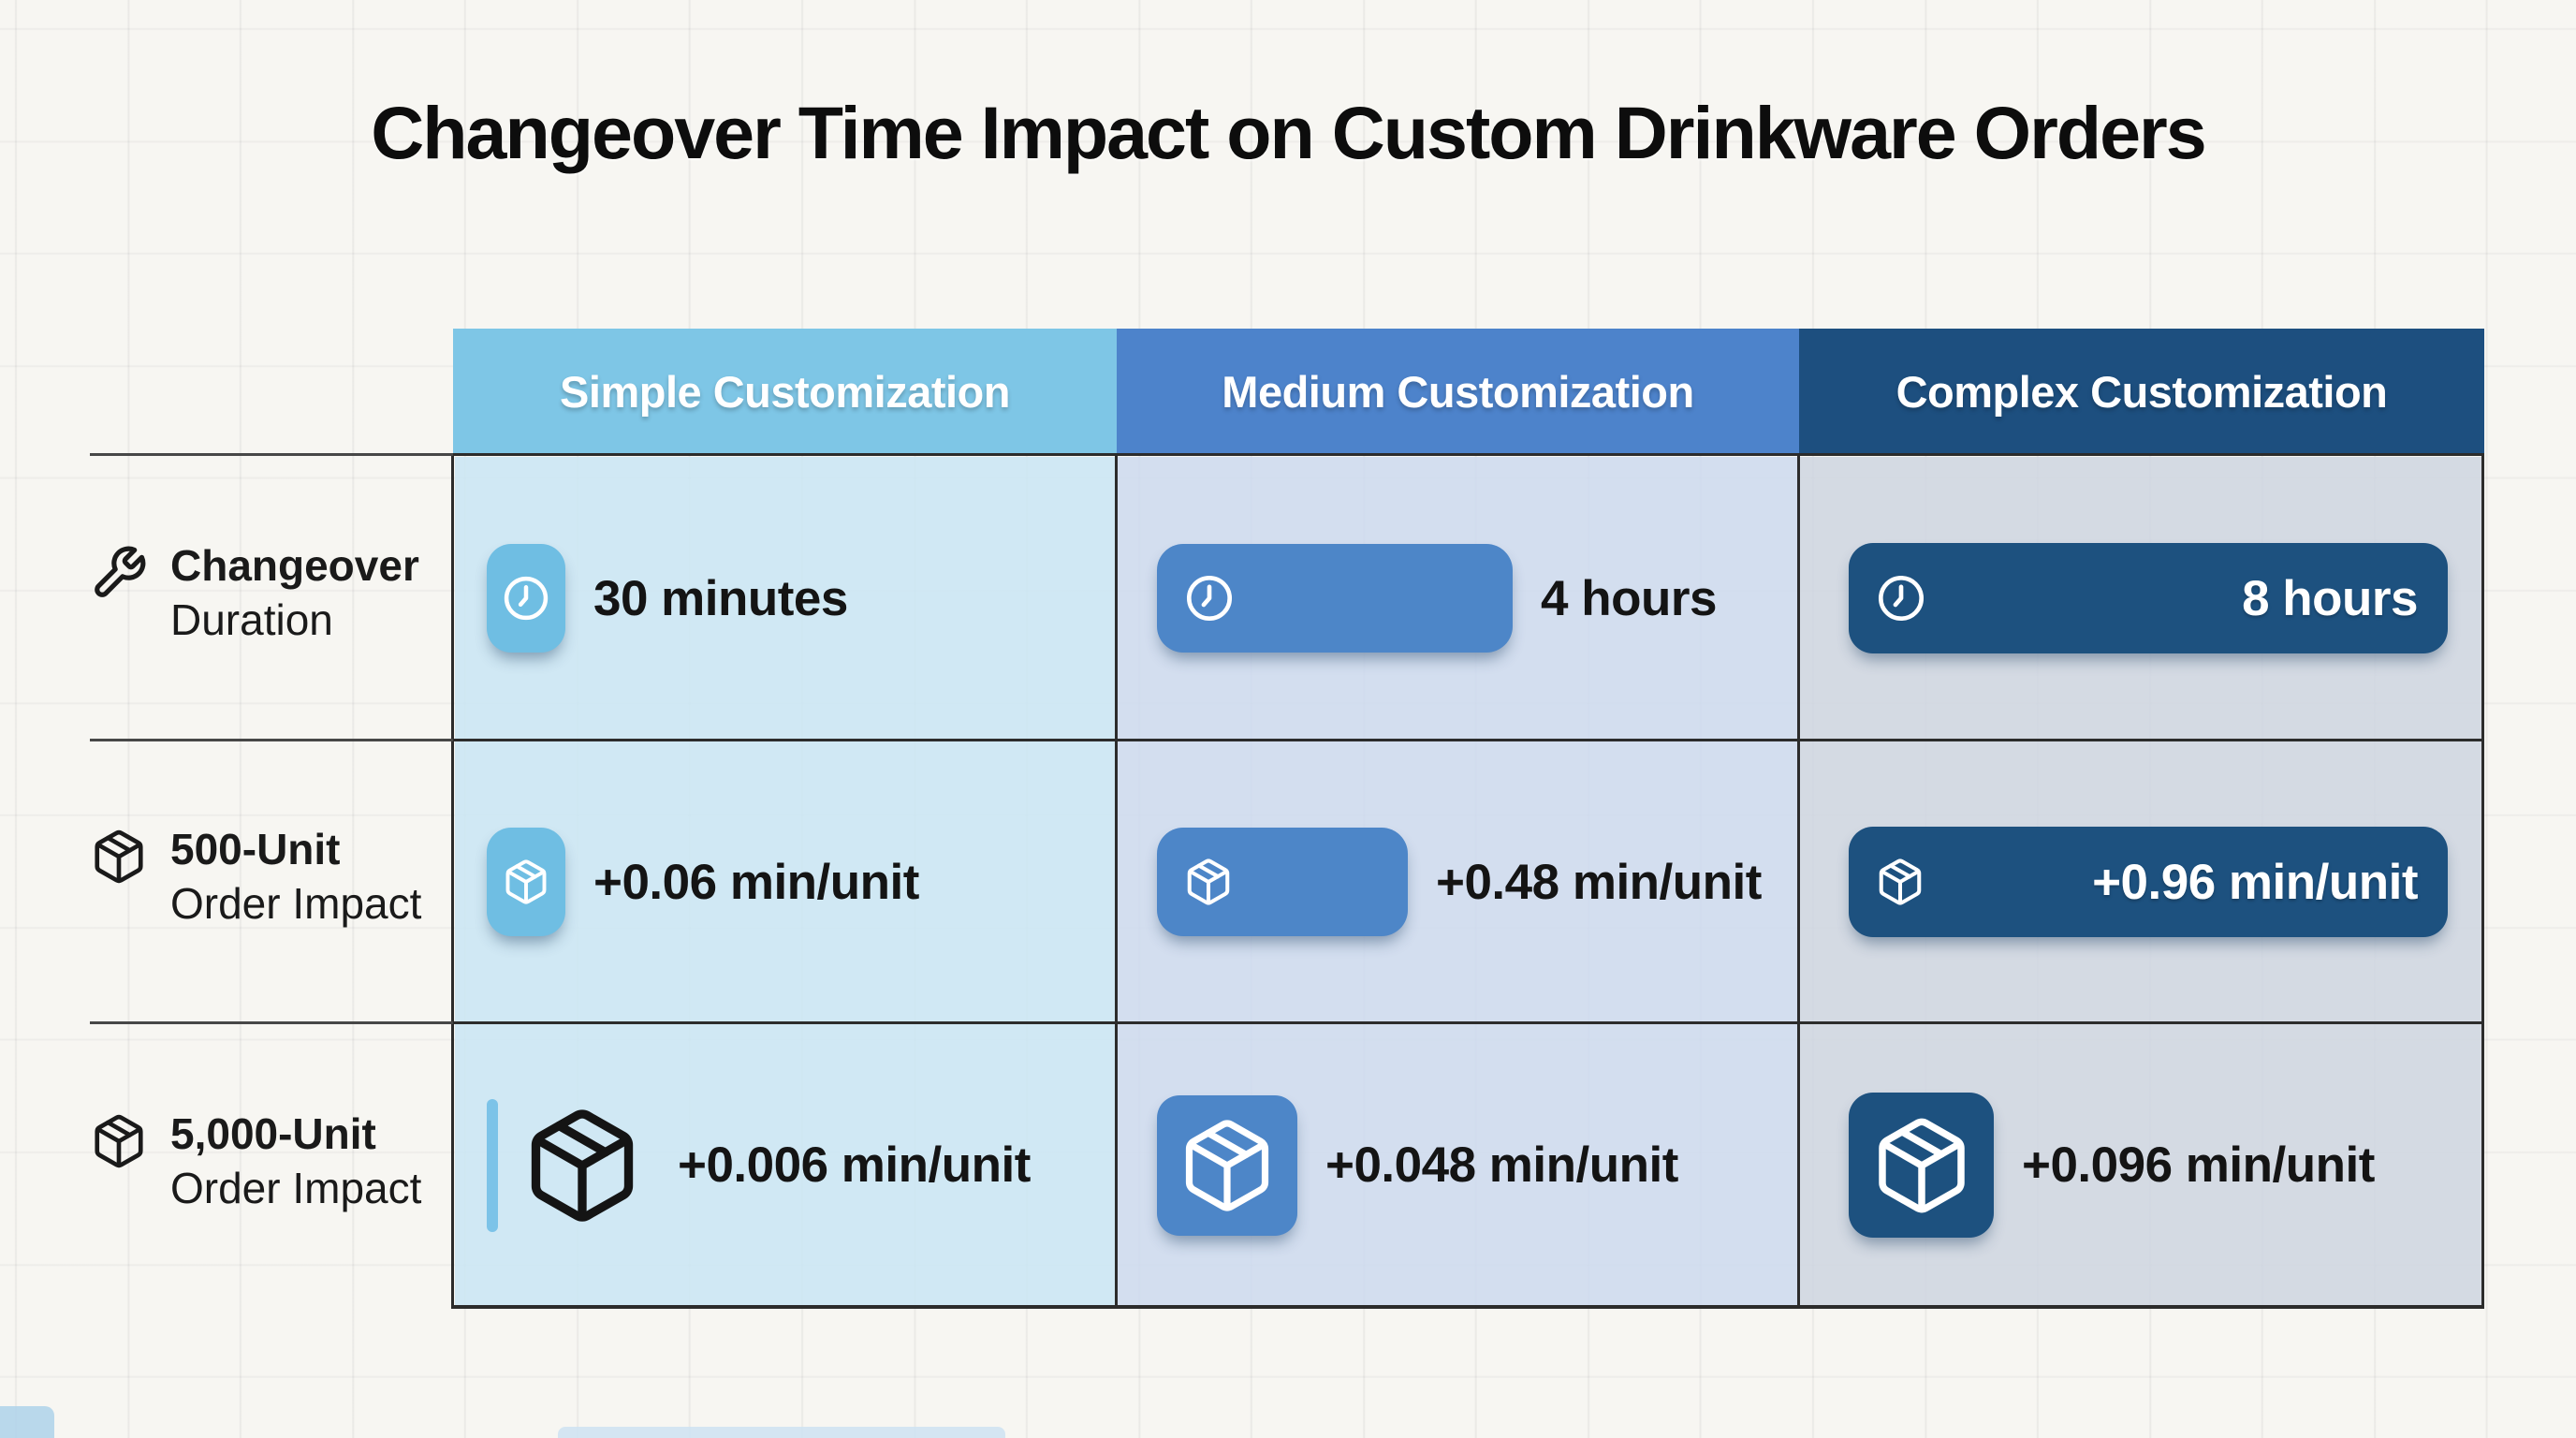  I want to click on column-header-complex: Complex Customization, so click(2141, 392).